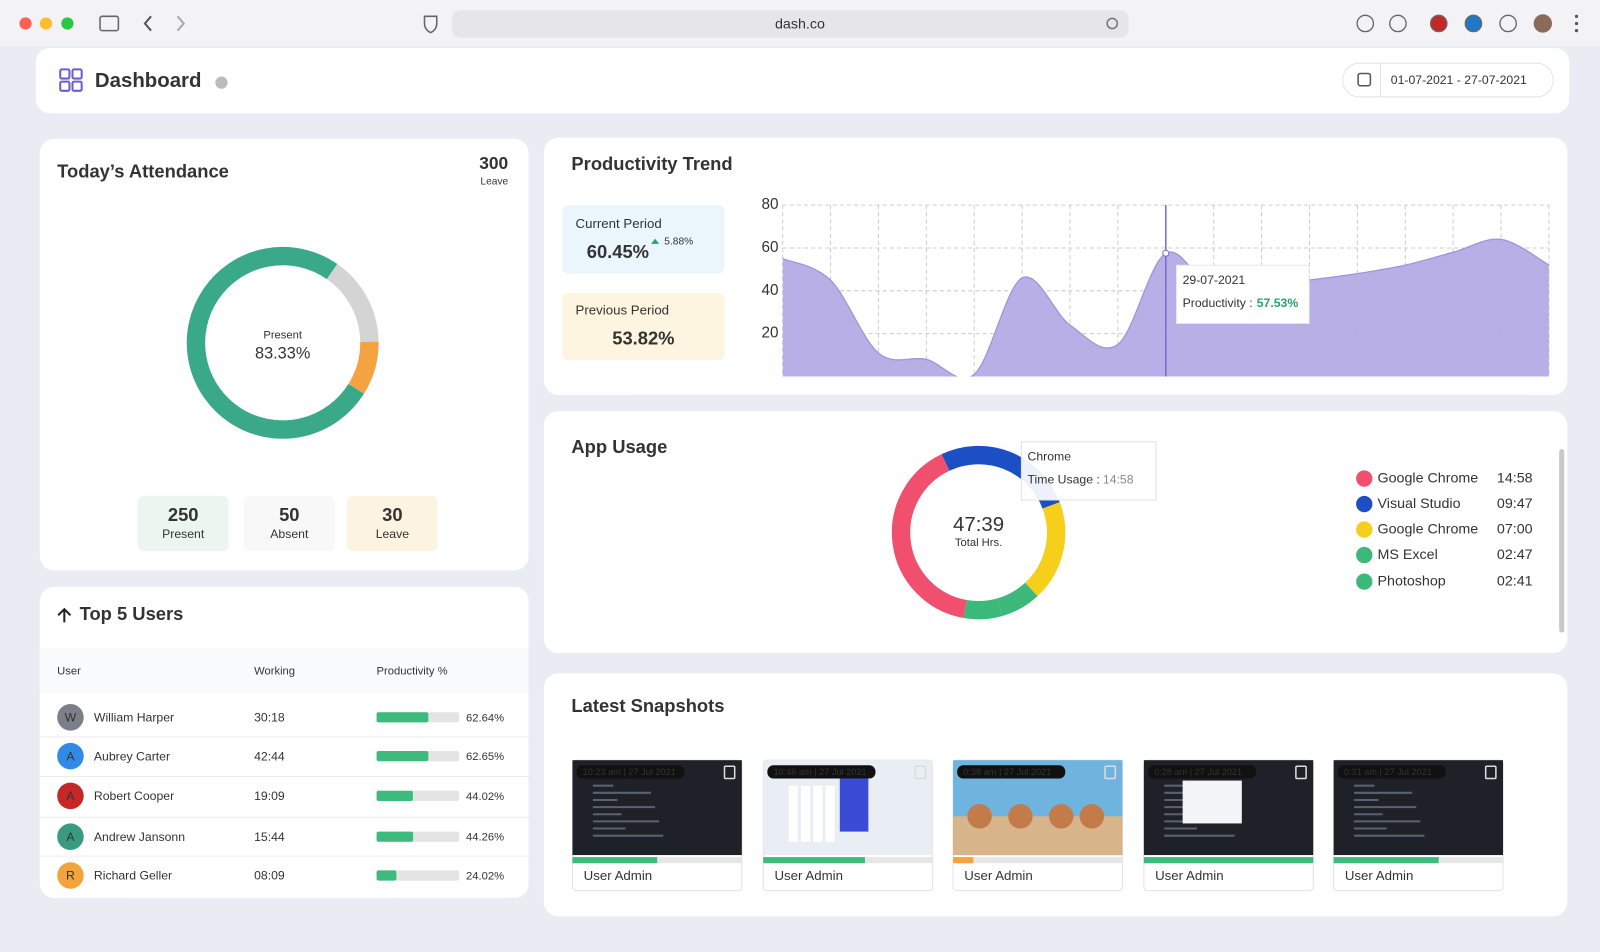  Describe the element at coordinates (978, 543) in the screenshot. I see `donut-total-label: Total Hrs.` at that location.